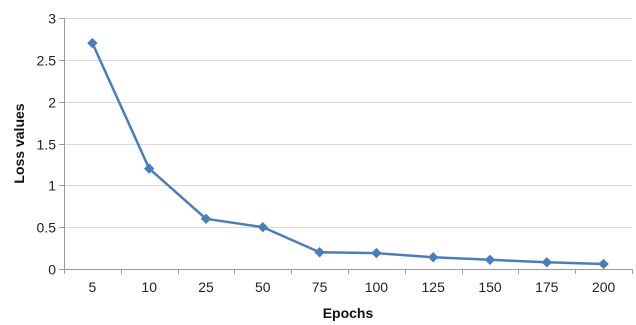 This screenshot has width=636, height=325. Describe the element at coordinates (434, 287) in the screenshot. I see `x-tick-label: 125` at that location.